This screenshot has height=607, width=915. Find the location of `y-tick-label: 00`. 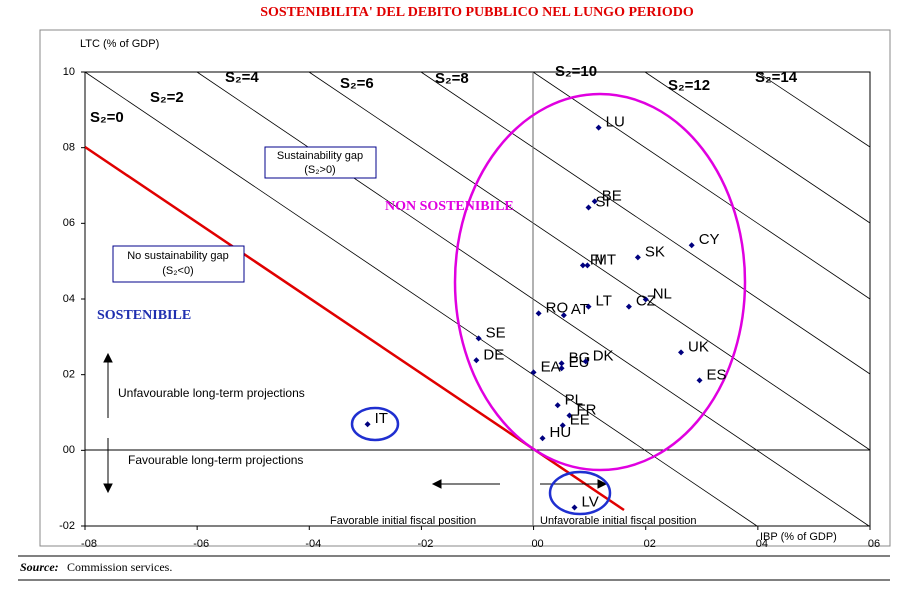

y-tick-label: 00 is located at coordinates (69, 450).